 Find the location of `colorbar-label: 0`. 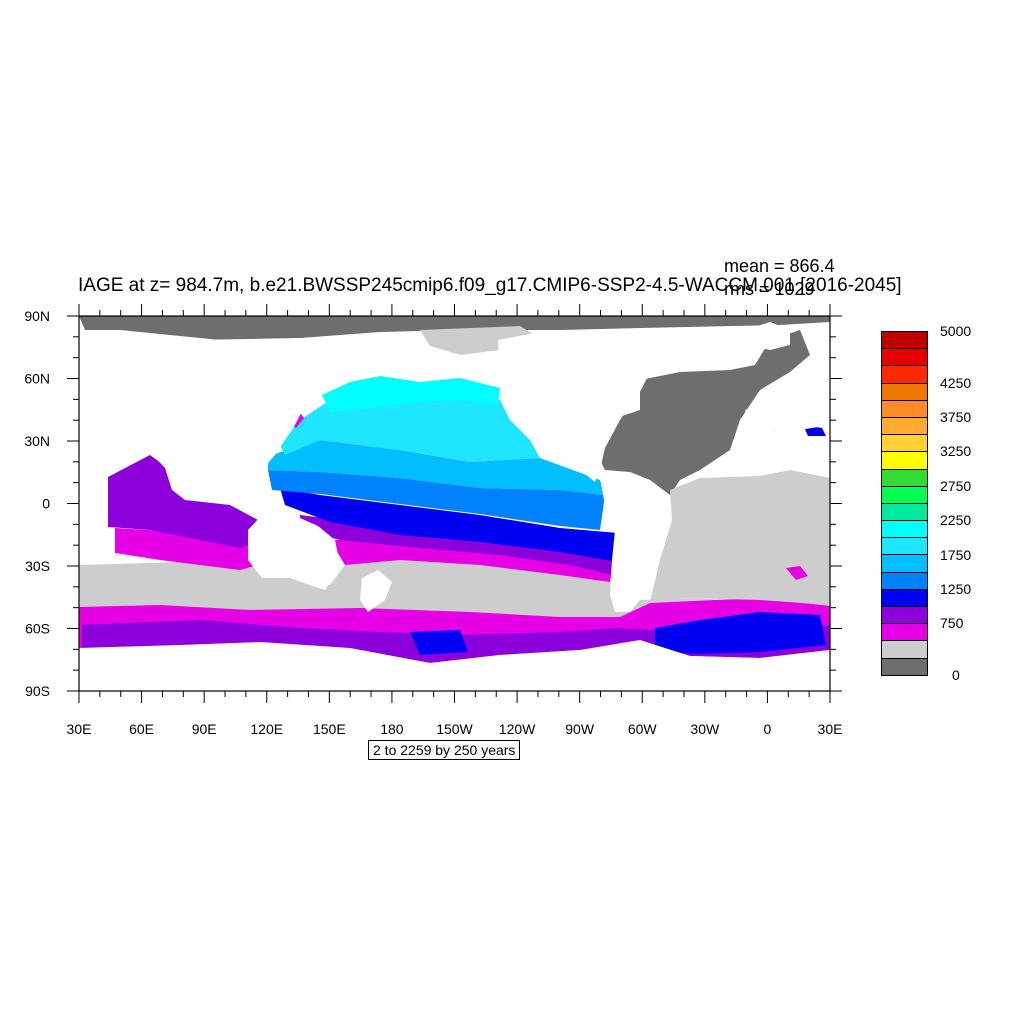

colorbar-label: 0 is located at coordinates (956, 675).